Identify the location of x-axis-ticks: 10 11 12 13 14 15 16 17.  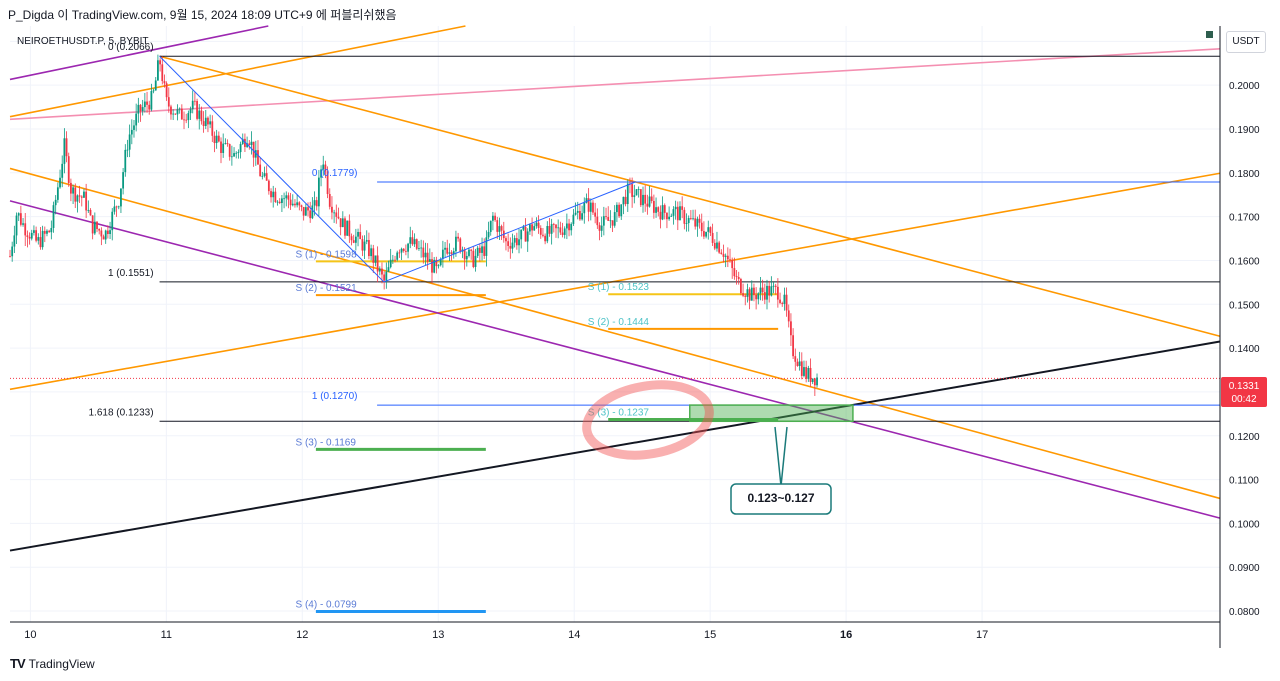
(506, 635).